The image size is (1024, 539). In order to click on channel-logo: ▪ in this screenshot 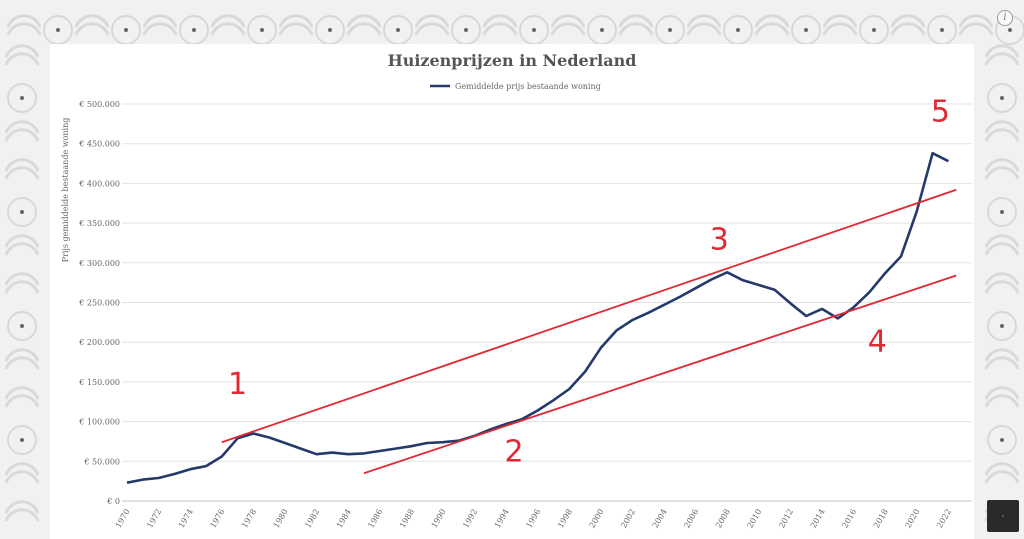, I will do `click(1003, 516)`.